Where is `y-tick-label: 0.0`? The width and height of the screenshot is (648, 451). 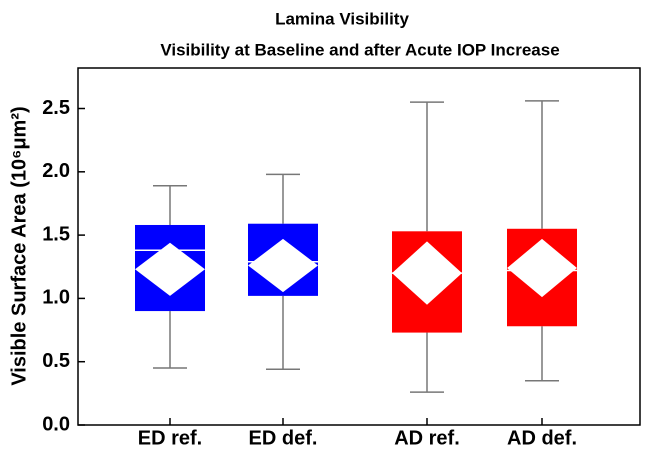
y-tick-label: 0.0 is located at coordinates (56, 424).